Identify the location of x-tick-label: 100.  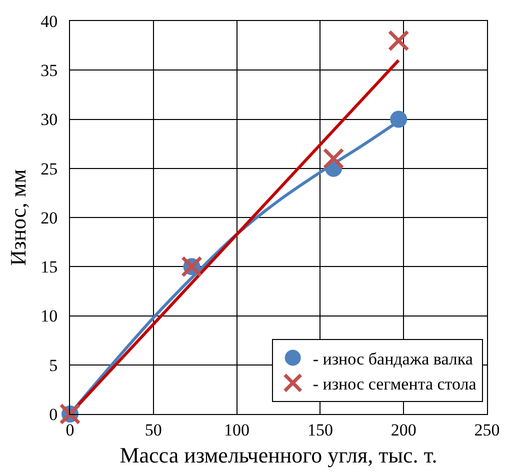
(237, 430).